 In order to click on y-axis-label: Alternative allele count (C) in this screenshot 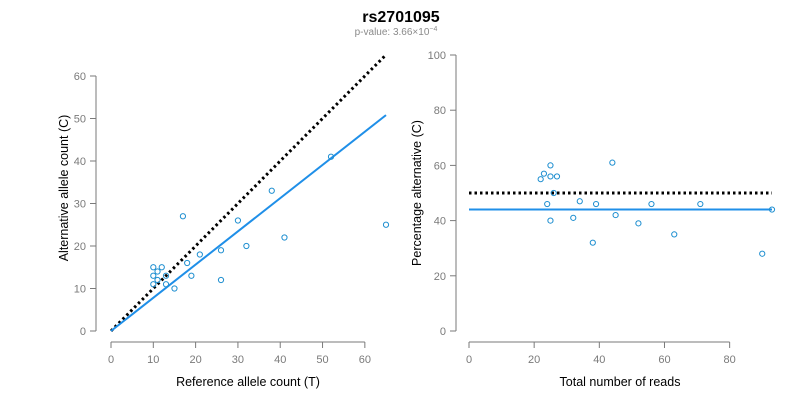, I will do `click(64, 188)`.